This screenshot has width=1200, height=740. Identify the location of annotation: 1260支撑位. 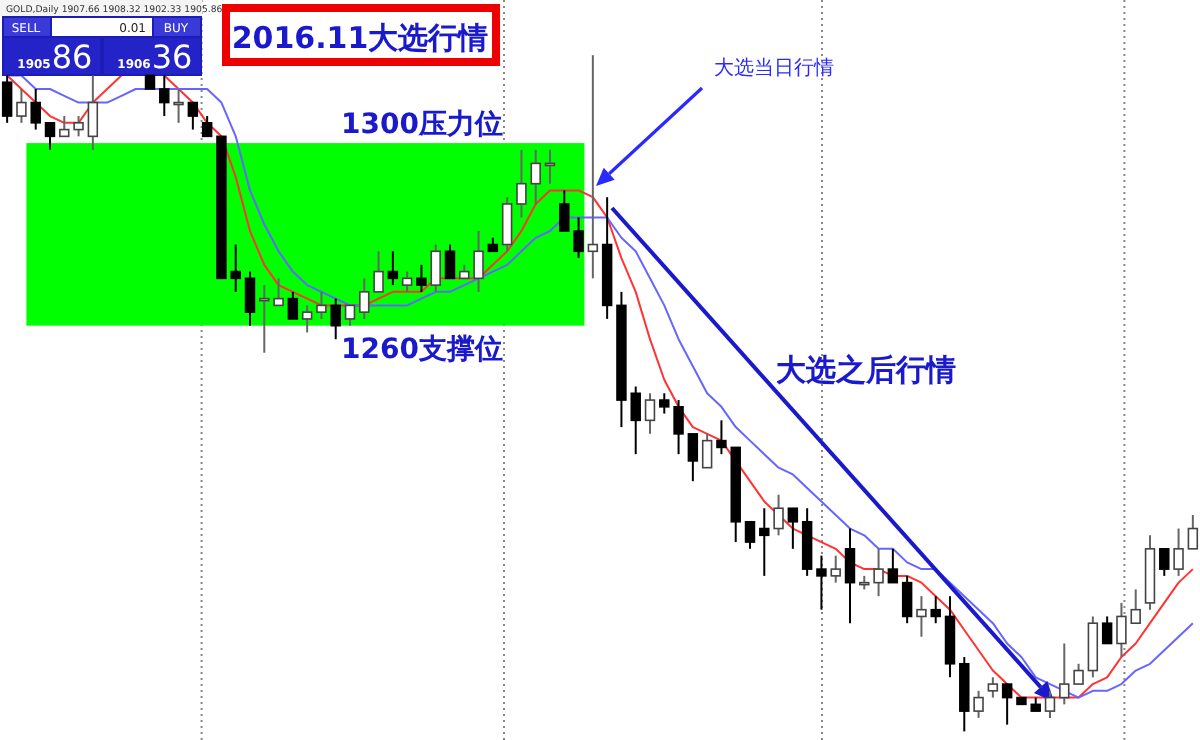
(422, 349).